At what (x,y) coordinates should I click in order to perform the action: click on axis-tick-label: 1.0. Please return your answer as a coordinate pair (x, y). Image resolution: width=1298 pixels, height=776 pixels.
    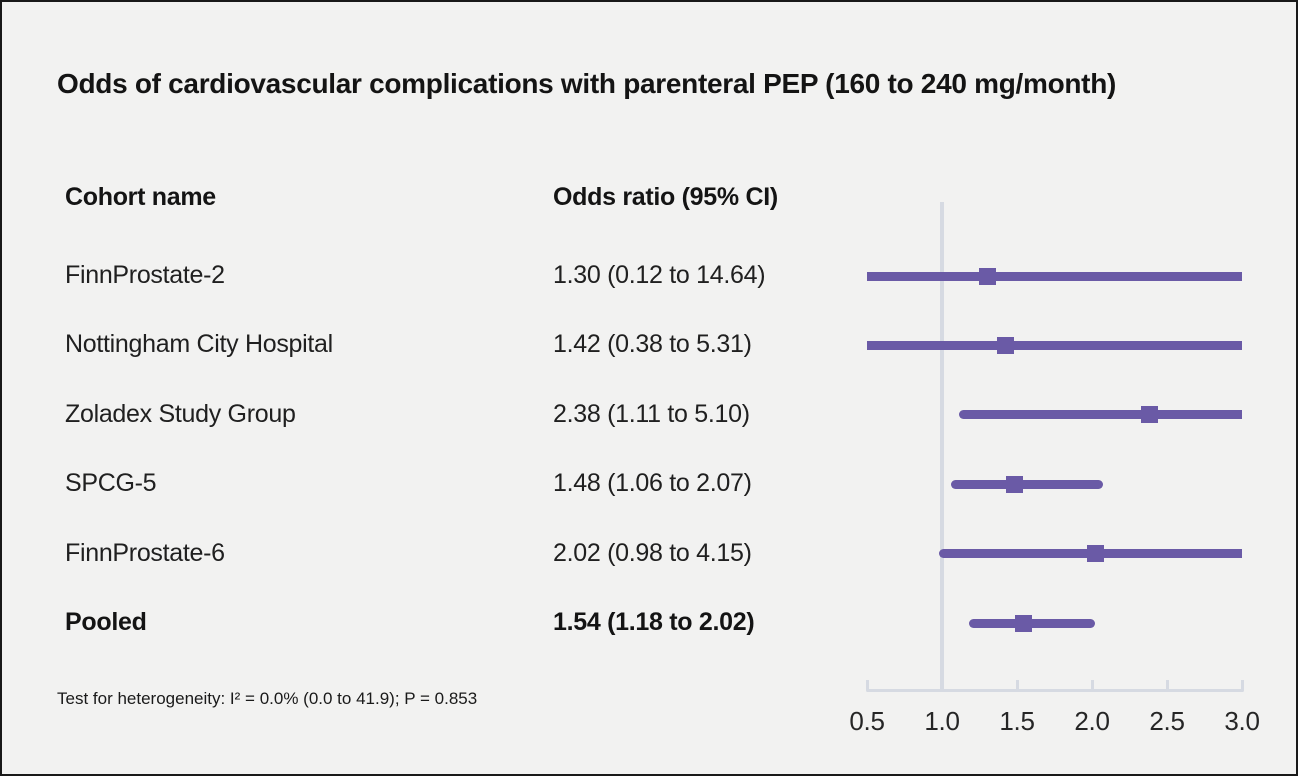
    Looking at the image, I should click on (942, 721).